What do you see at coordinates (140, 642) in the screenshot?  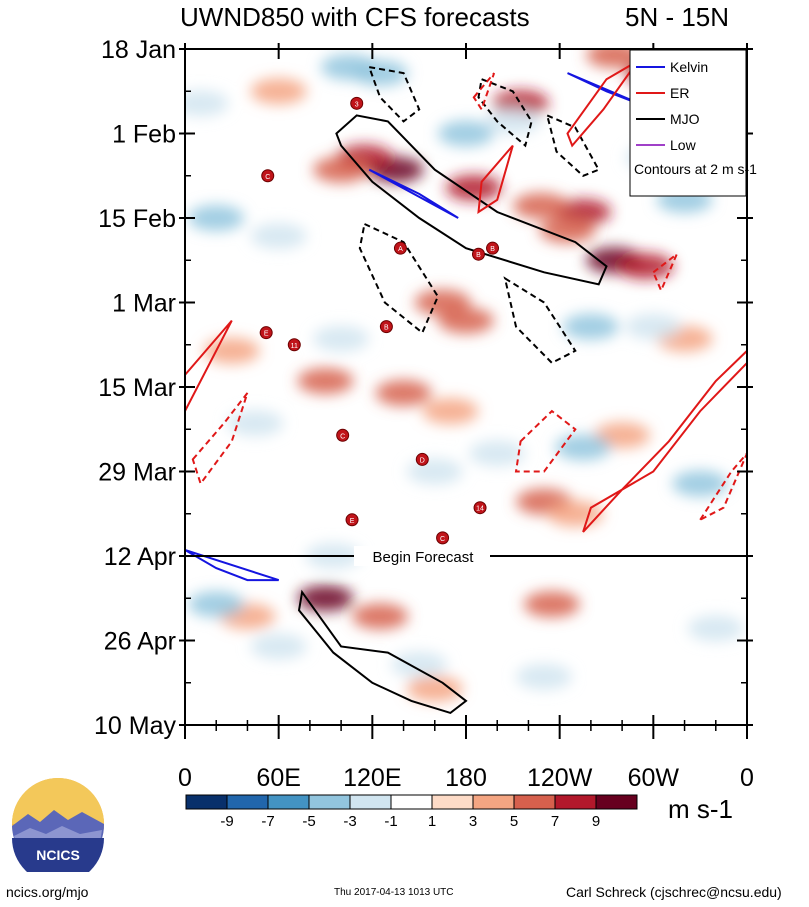 I see `y-tick-label: 26 Apr` at bounding box center [140, 642].